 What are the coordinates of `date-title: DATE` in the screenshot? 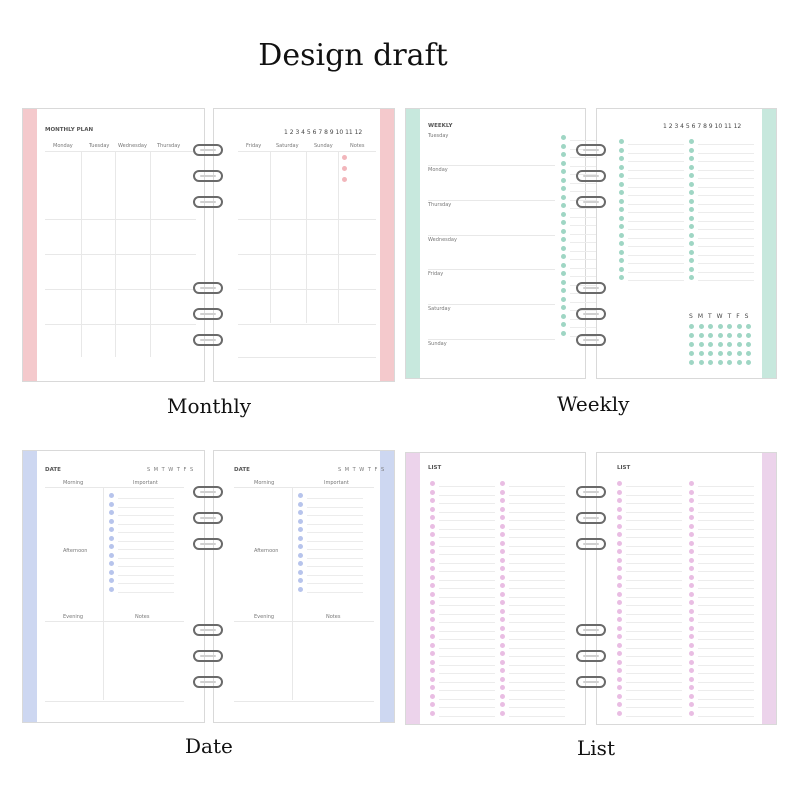 It's located at (53, 470).